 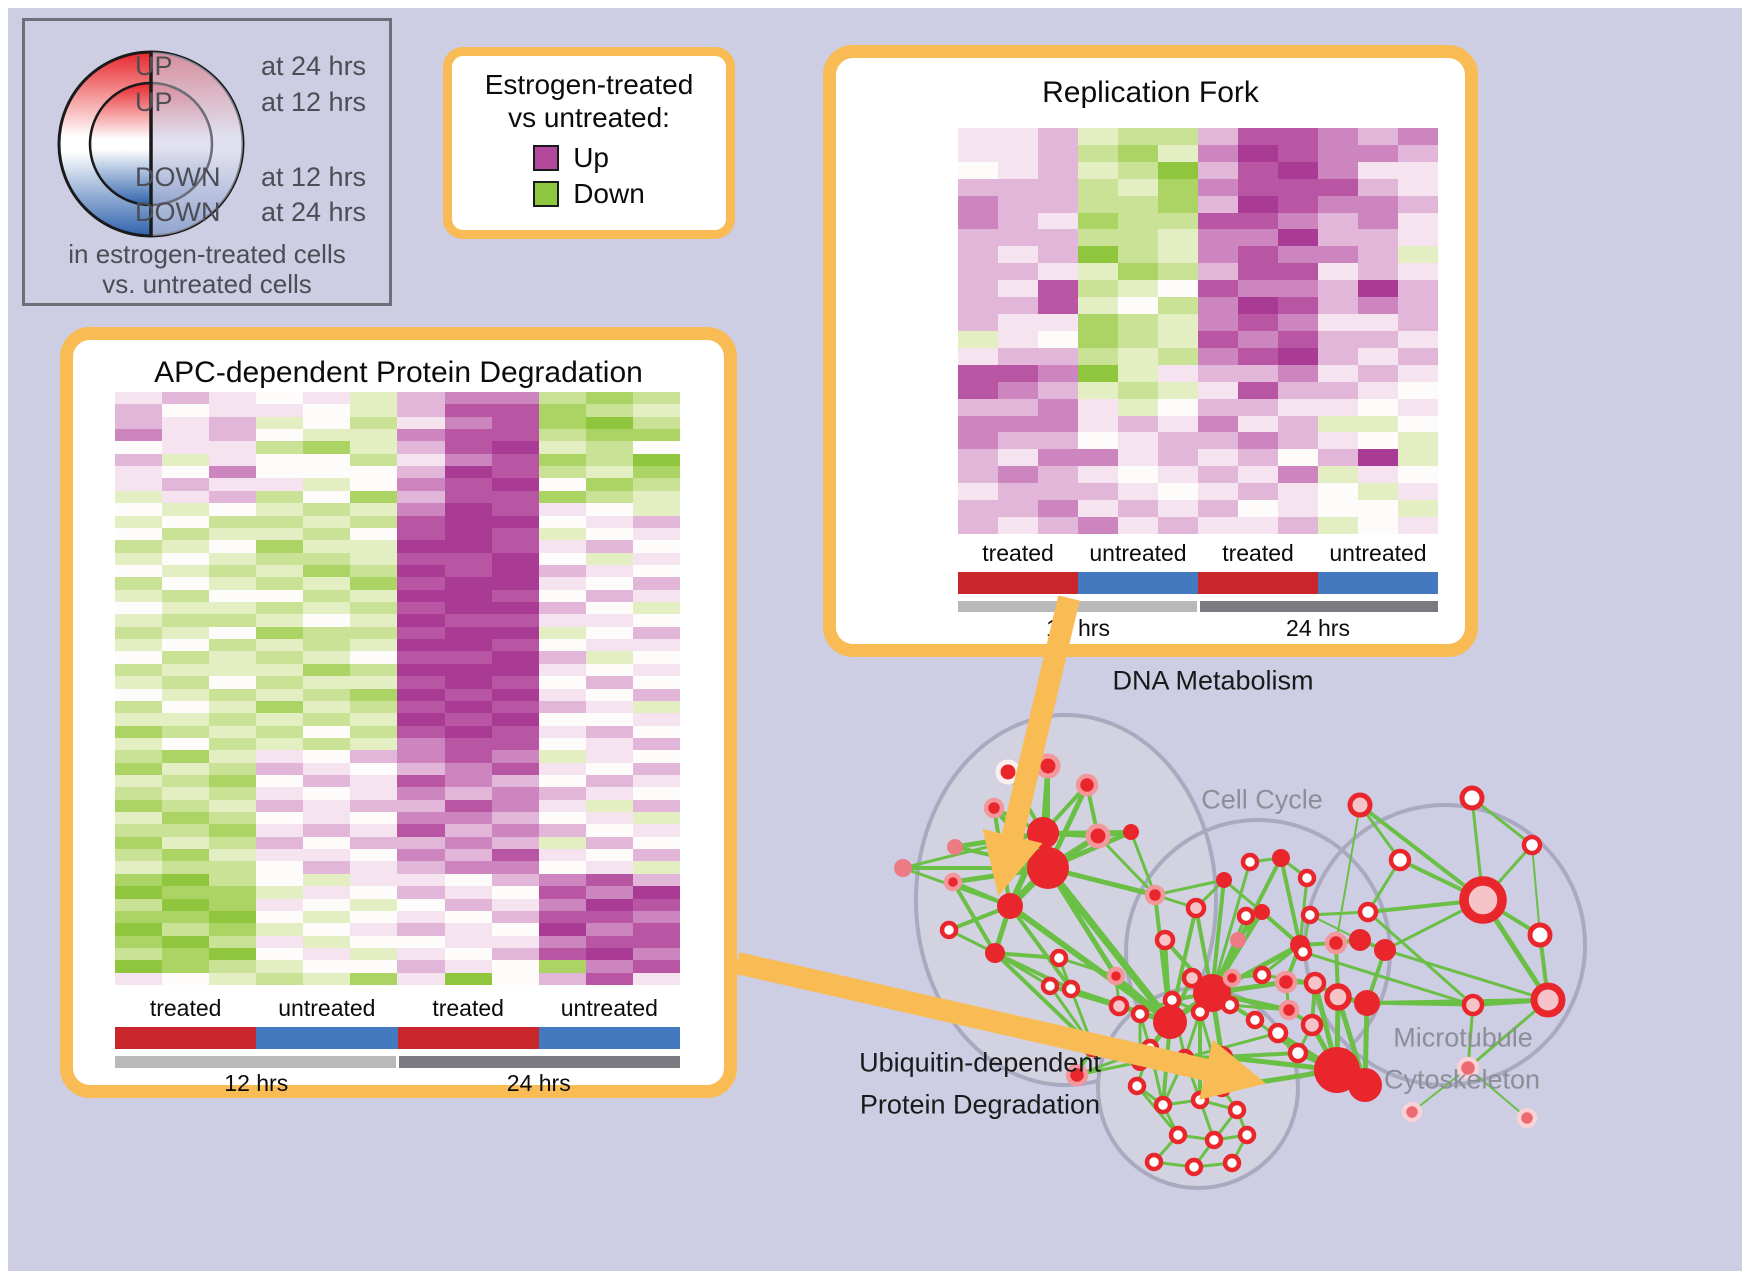 I want to click on untreated-bar, so click(x=1138, y=583).